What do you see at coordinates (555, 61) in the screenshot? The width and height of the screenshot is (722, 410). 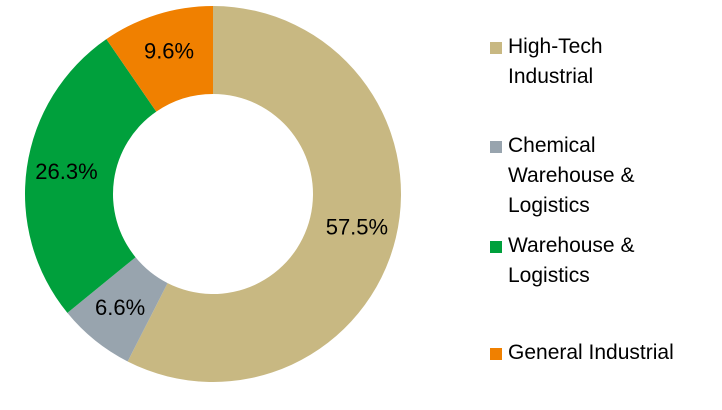 I see `legend-label: High-Tech Industrial` at bounding box center [555, 61].